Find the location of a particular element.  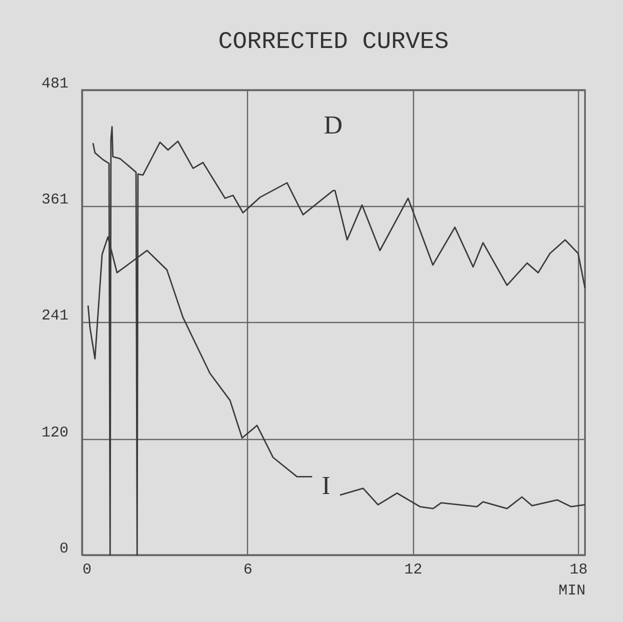

y-tick-label: 361 is located at coordinates (54, 200).